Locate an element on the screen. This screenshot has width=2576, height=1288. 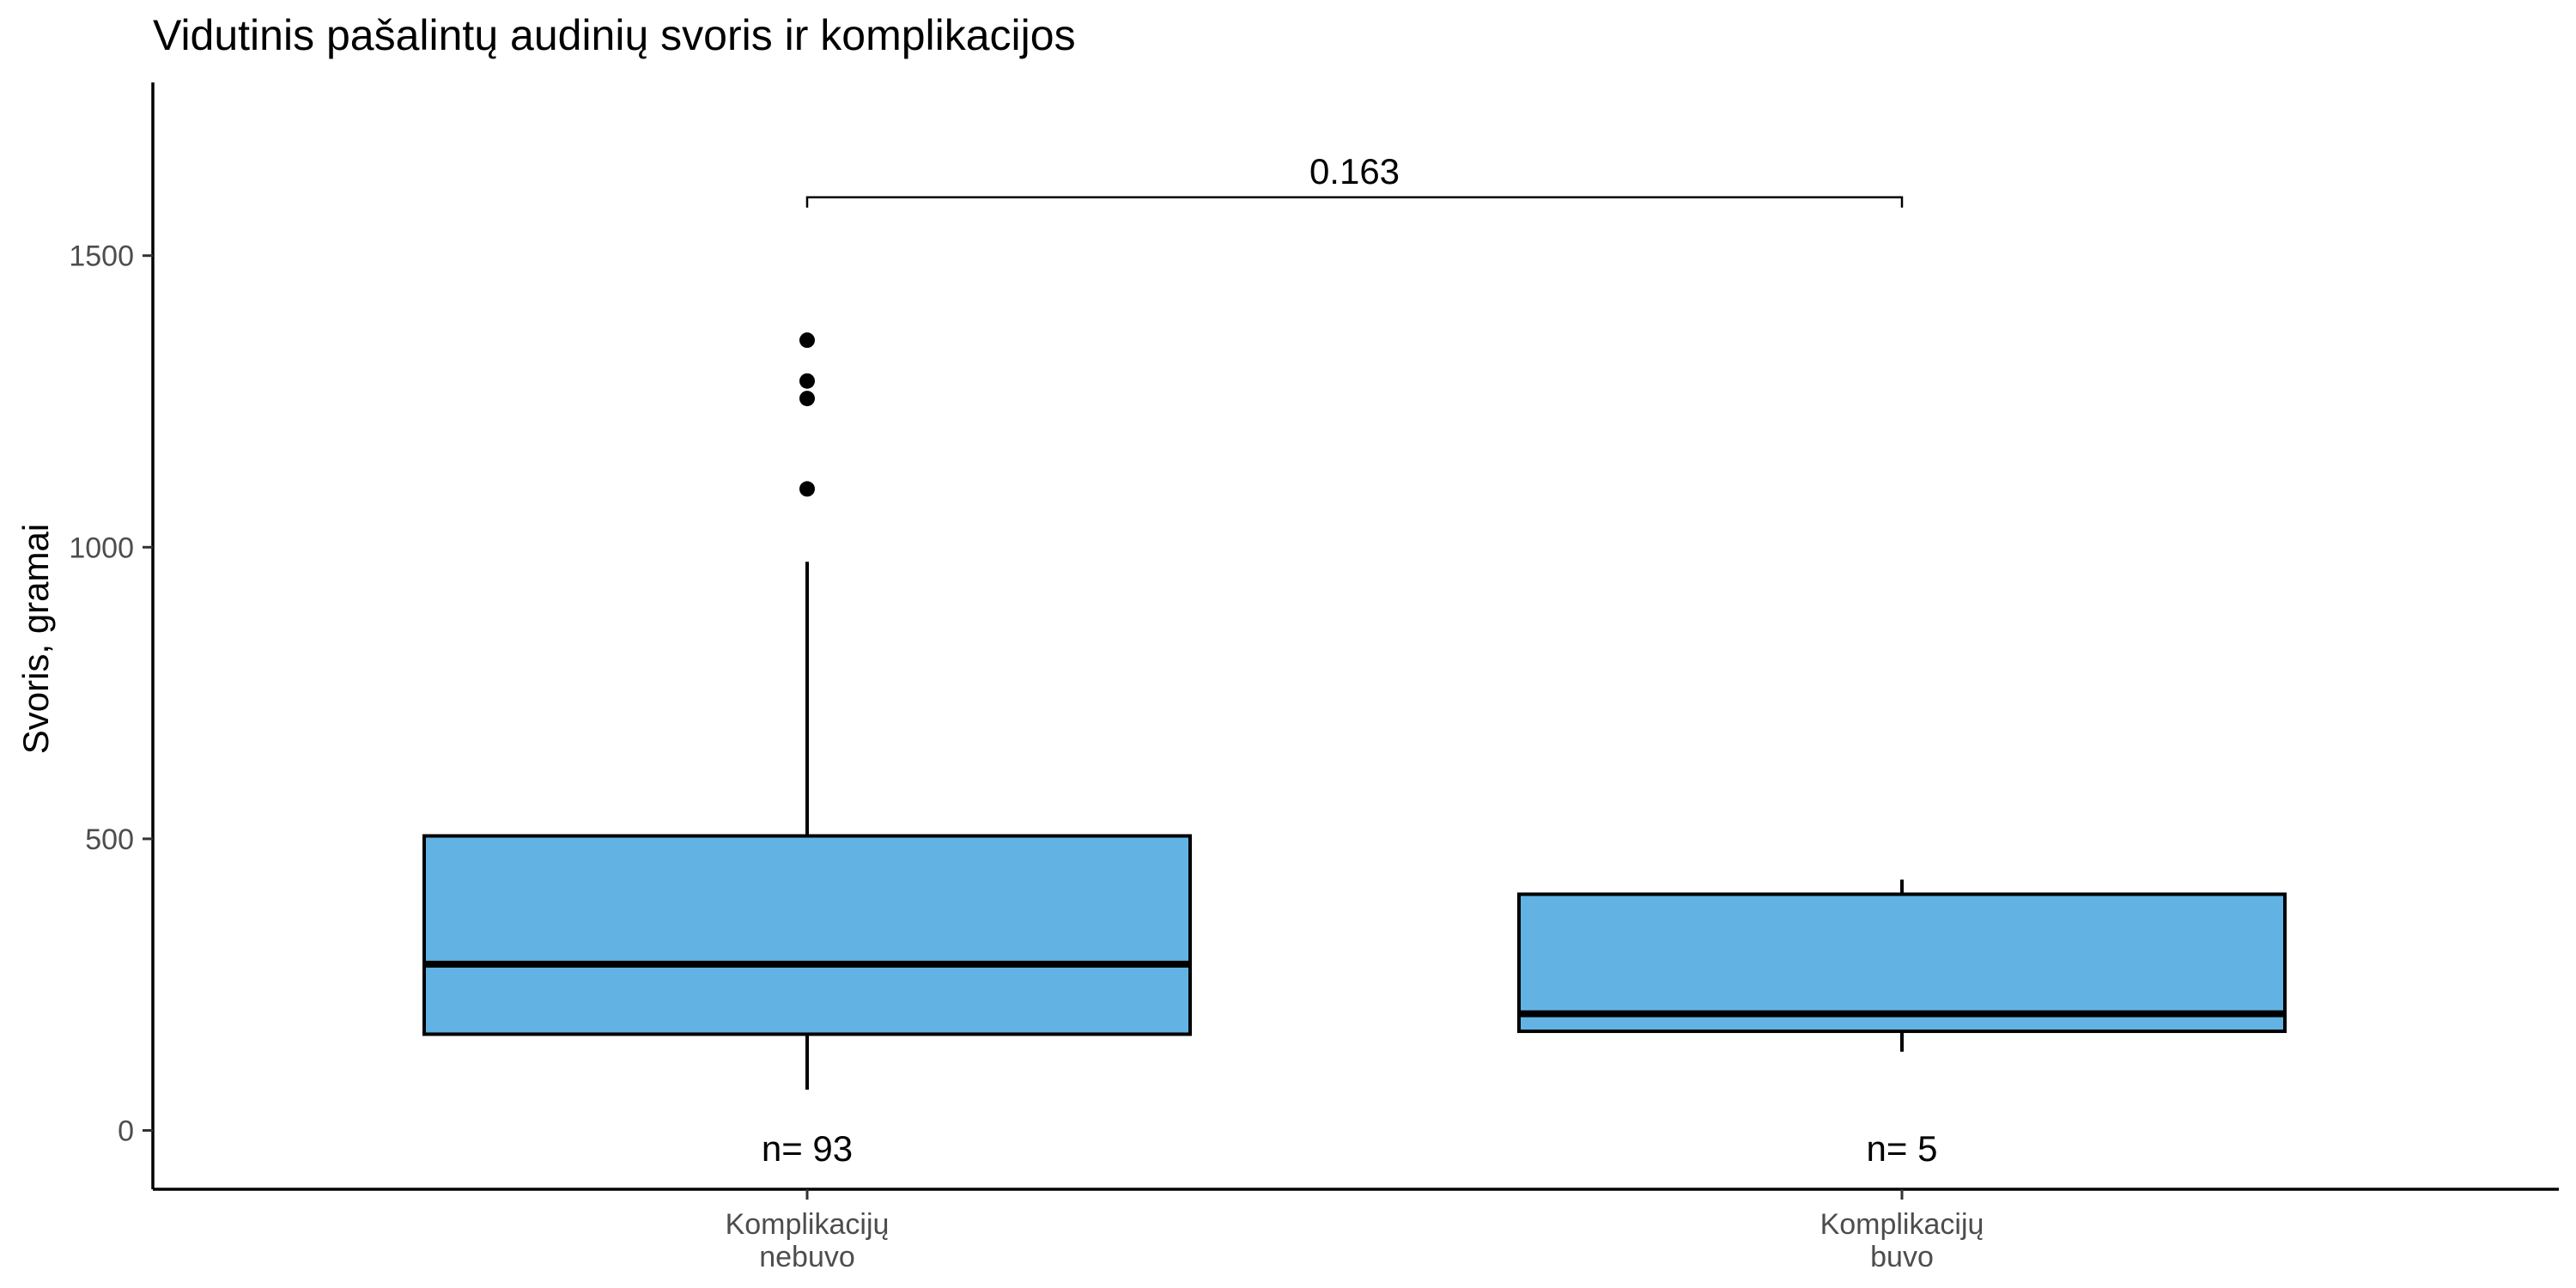
y-tick-label: 1000 is located at coordinates (101, 548).